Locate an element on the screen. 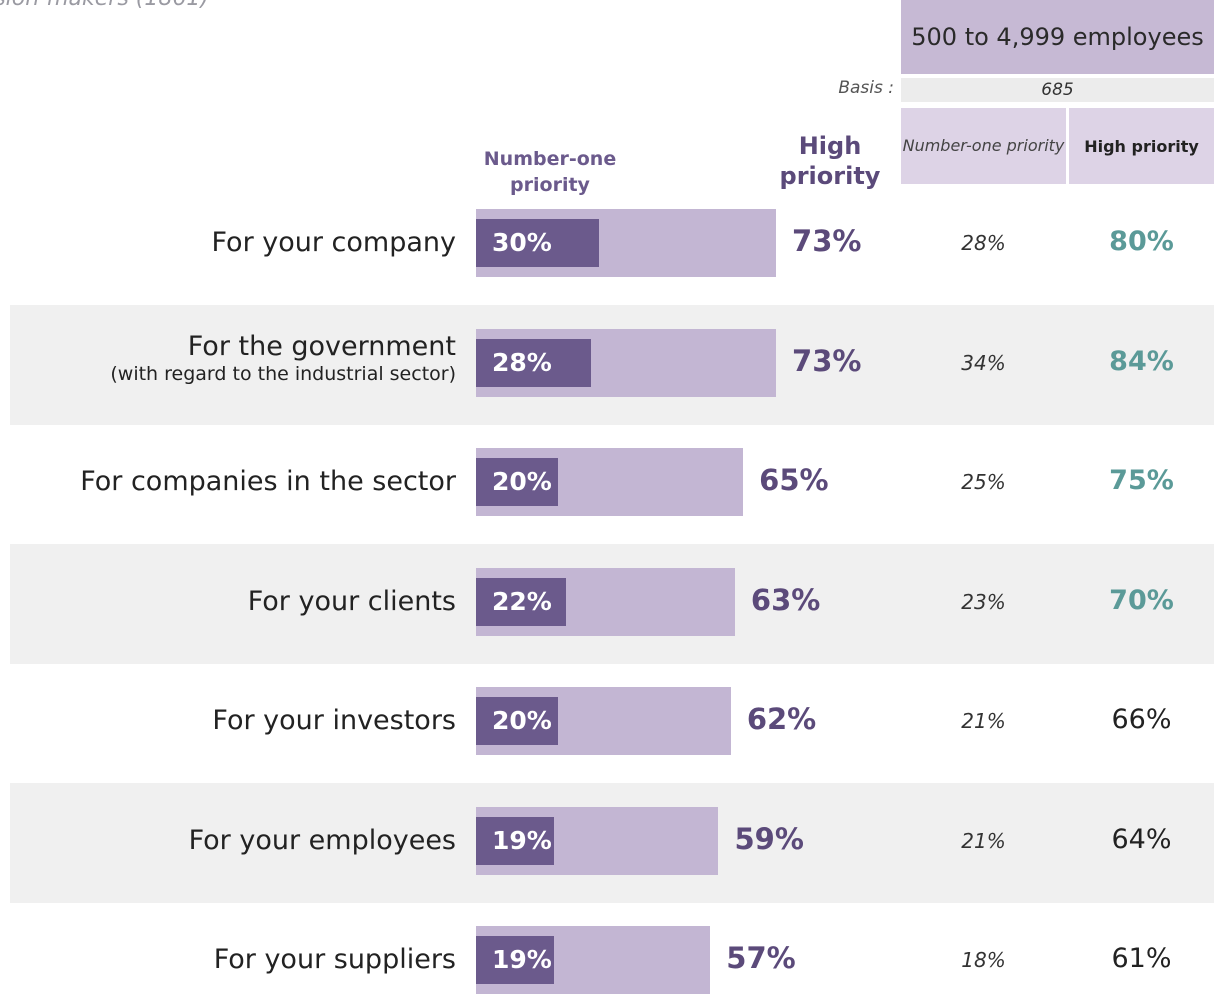  high-priority-value: 59% is located at coordinates (769, 838).